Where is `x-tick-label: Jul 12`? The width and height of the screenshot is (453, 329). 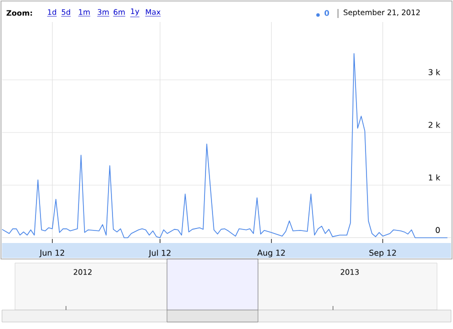
x-tick-label: Jul 12 is located at coordinates (159, 254).